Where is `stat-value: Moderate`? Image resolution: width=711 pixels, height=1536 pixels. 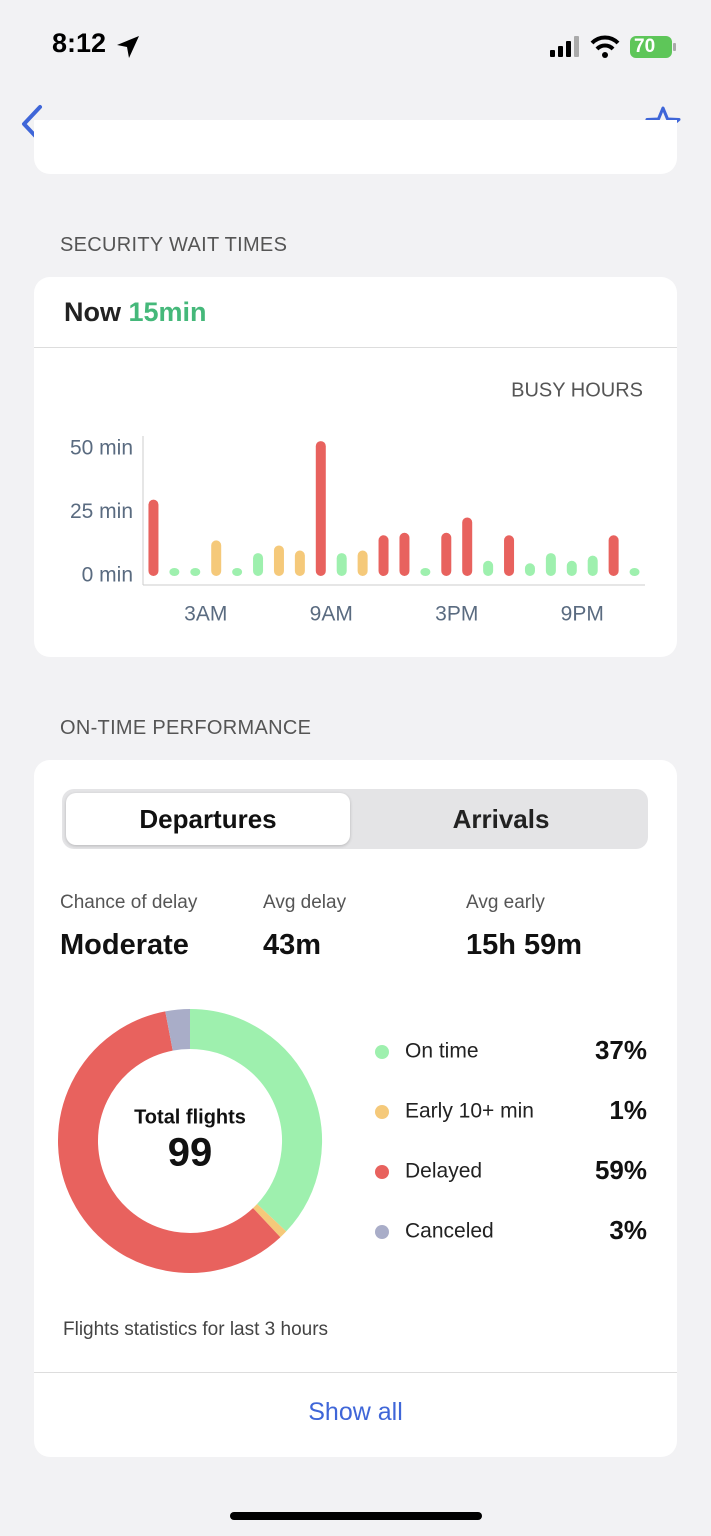
stat-value: Moderate is located at coordinates (124, 945).